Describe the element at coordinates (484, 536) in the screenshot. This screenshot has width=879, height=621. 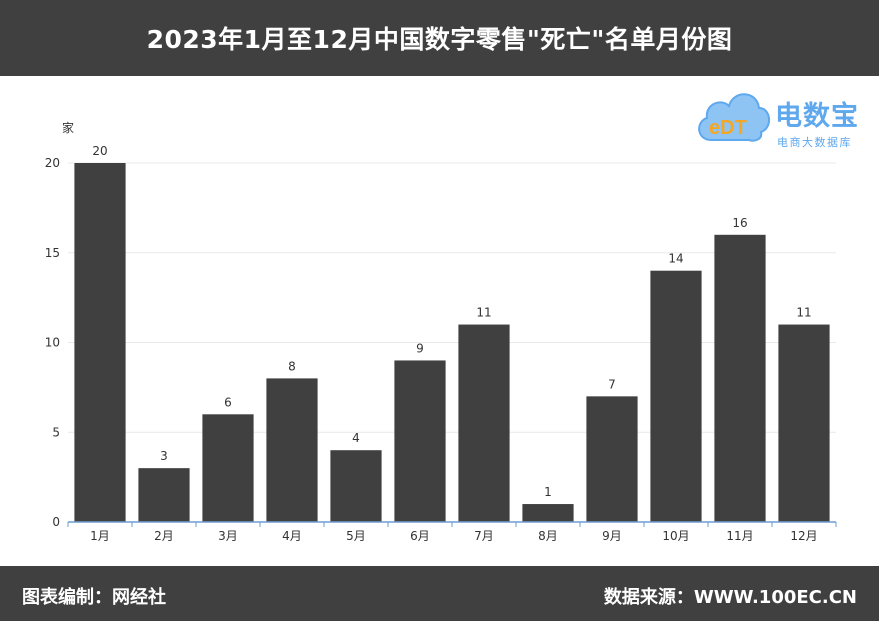
I see `x-tick-label: 7月` at that location.